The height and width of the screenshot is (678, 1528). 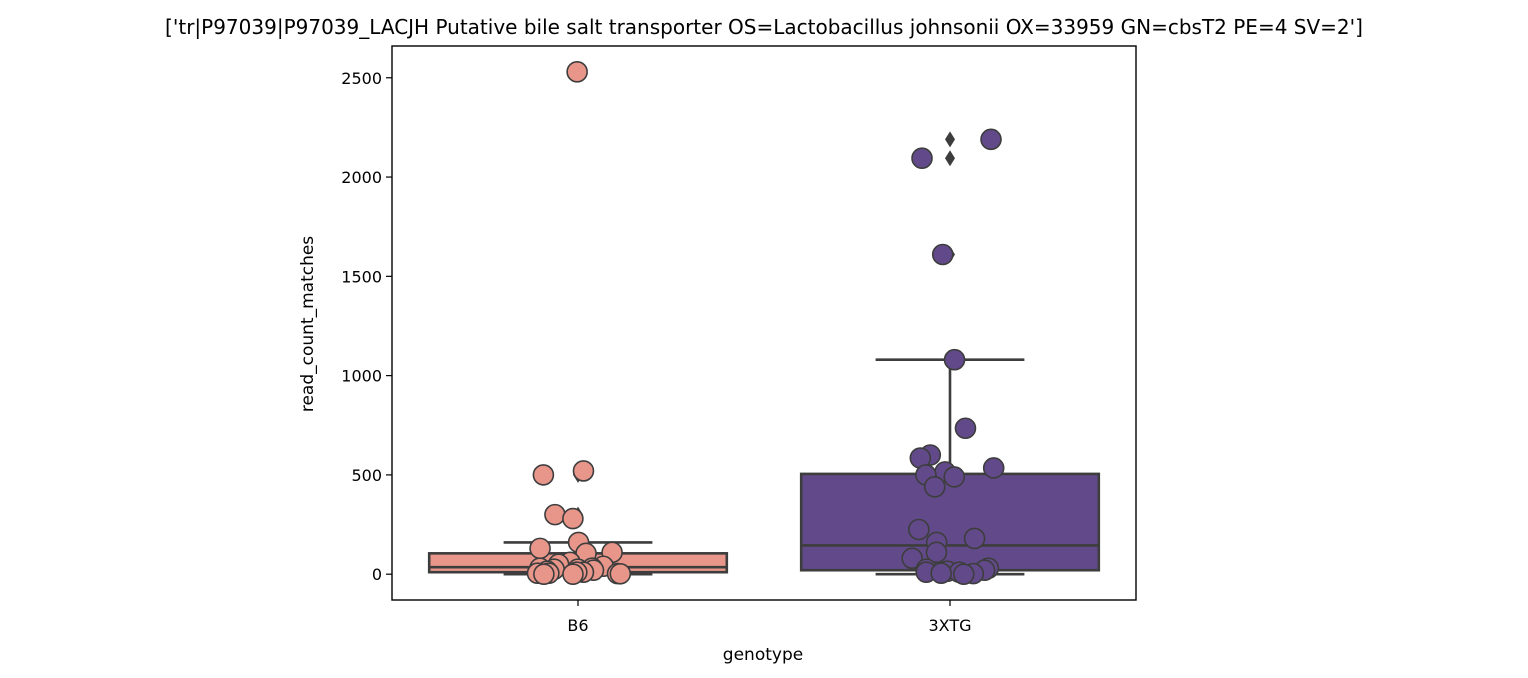 I want to click on x-tick-label: B6, so click(x=577, y=625).